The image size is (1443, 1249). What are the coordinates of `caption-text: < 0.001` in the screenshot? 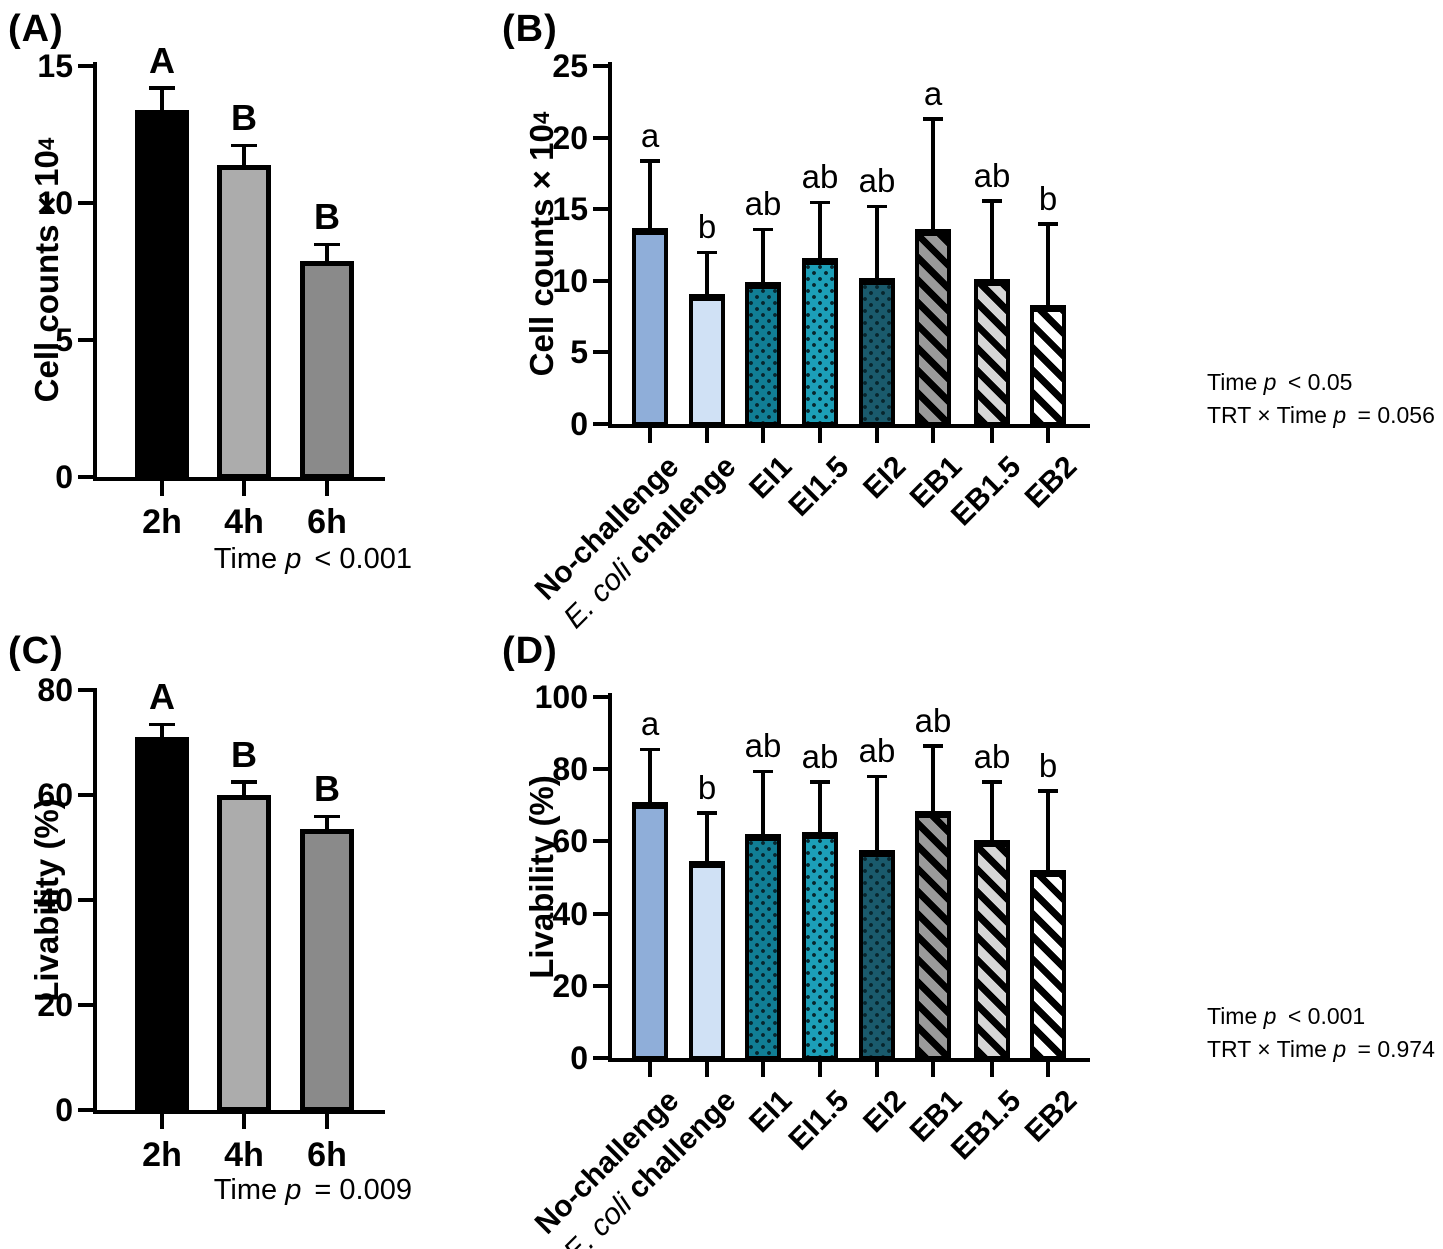 It's located at (359, 559).